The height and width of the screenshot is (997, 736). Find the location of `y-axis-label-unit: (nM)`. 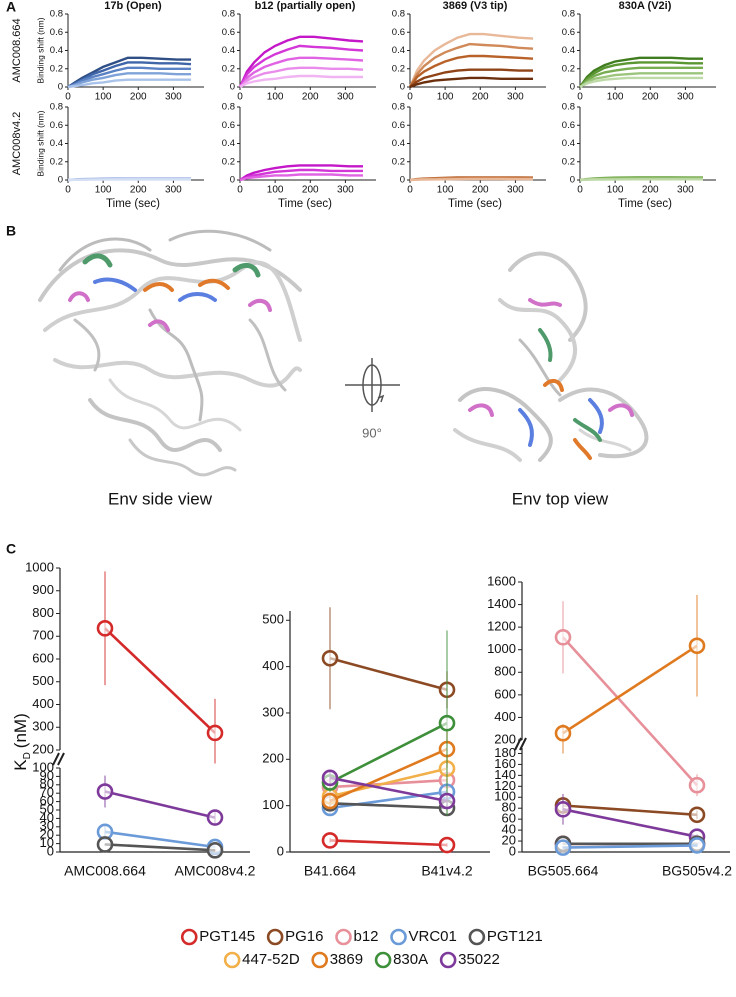

y-axis-label-unit: (nM) is located at coordinates (20, 730).